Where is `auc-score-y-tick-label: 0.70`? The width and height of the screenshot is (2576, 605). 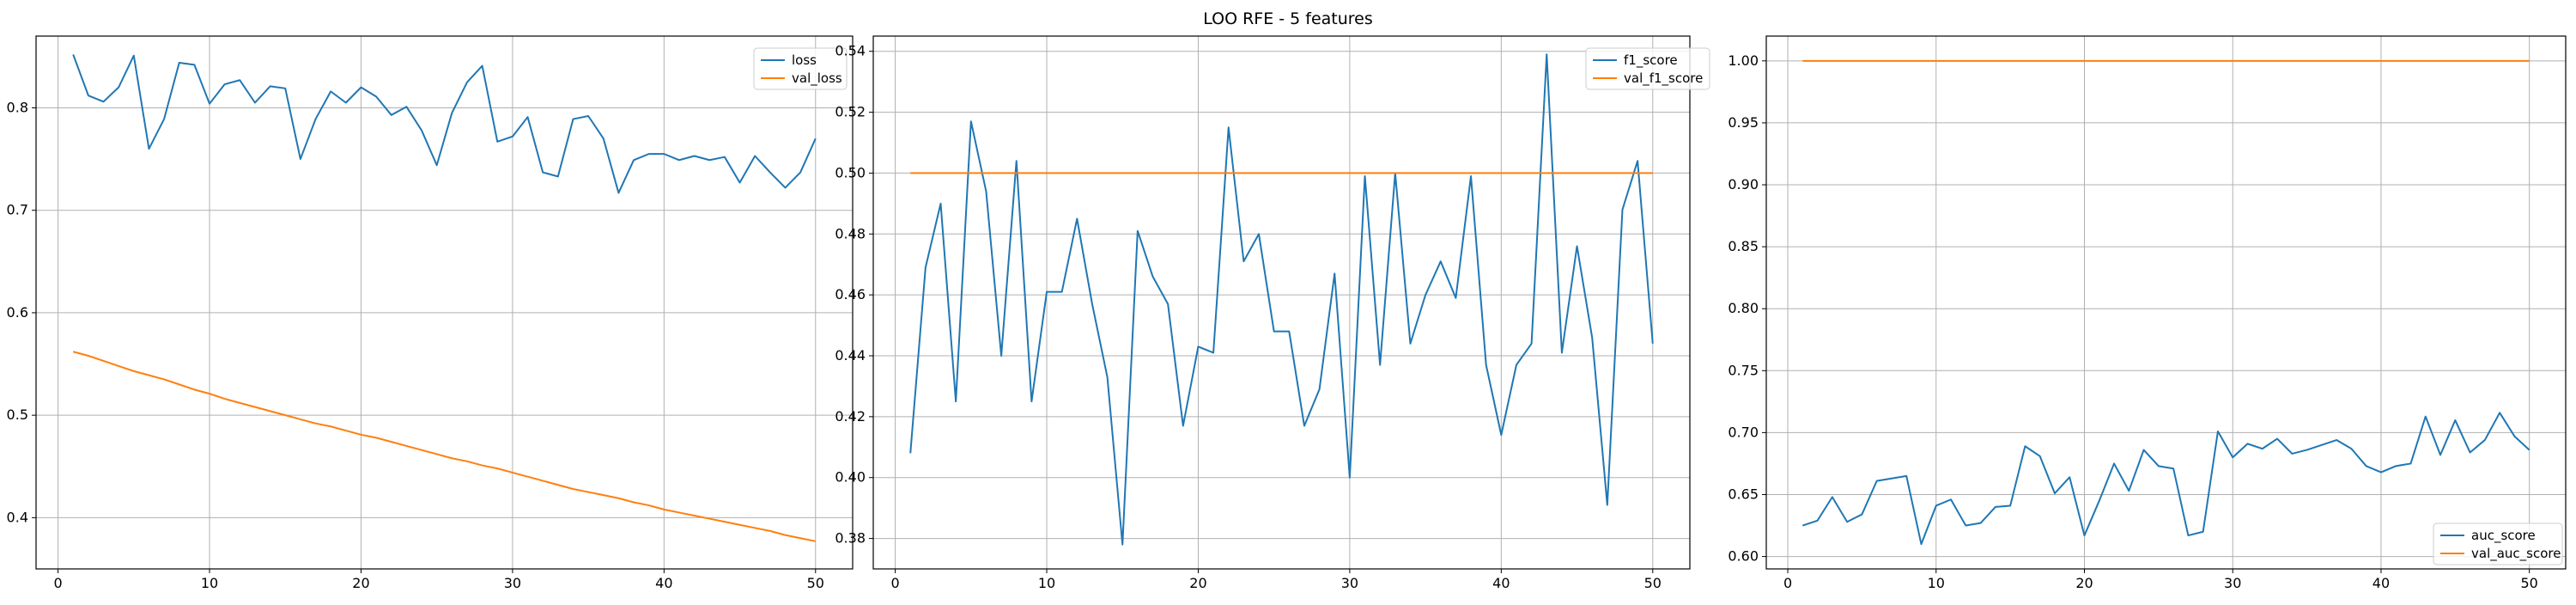 auc-score-y-tick-label: 0.70 is located at coordinates (1744, 432).